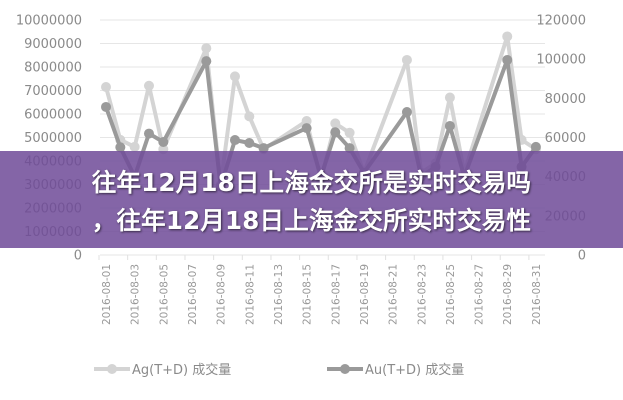 The height and width of the screenshot is (400, 623). I want to click on x-tick-label: 2016-08-25, so click(451, 294).